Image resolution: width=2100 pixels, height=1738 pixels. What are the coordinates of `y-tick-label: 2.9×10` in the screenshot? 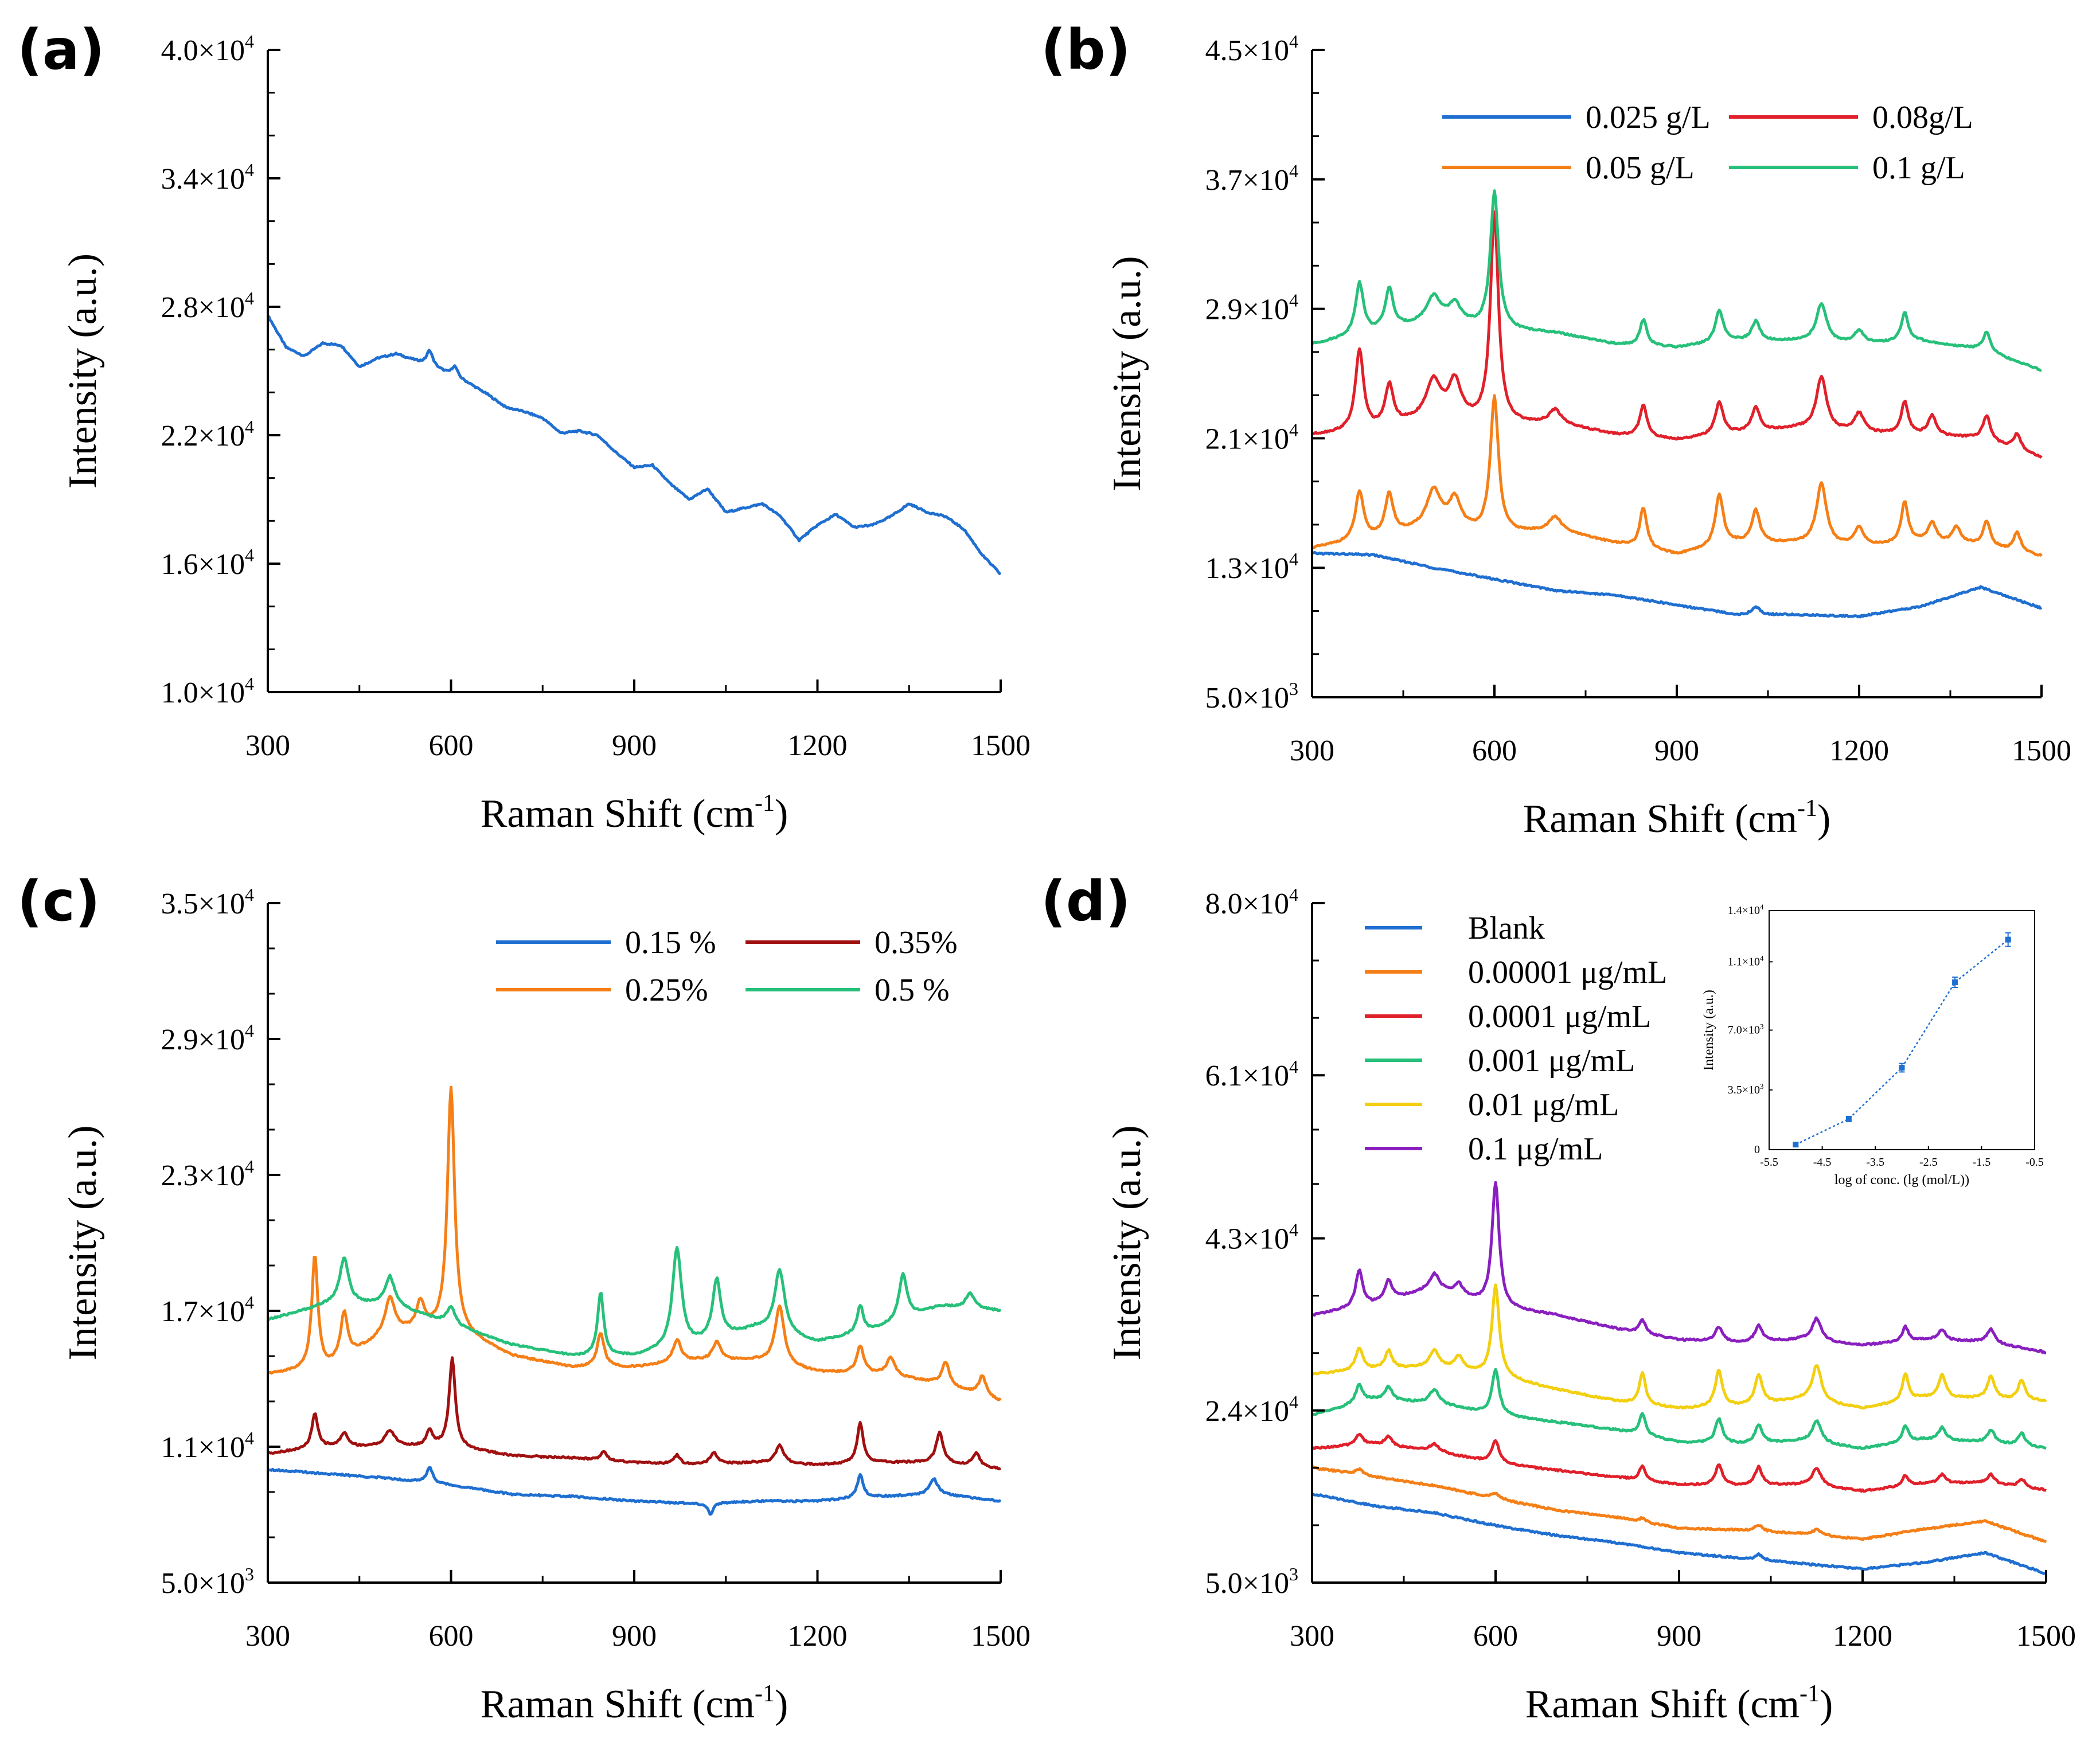 It's located at (1247, 310).